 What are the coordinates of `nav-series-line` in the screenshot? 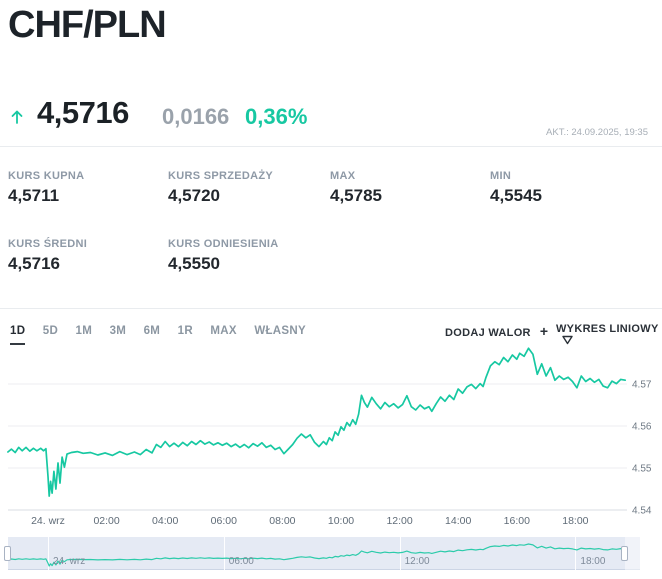 It's located at (317, 555).